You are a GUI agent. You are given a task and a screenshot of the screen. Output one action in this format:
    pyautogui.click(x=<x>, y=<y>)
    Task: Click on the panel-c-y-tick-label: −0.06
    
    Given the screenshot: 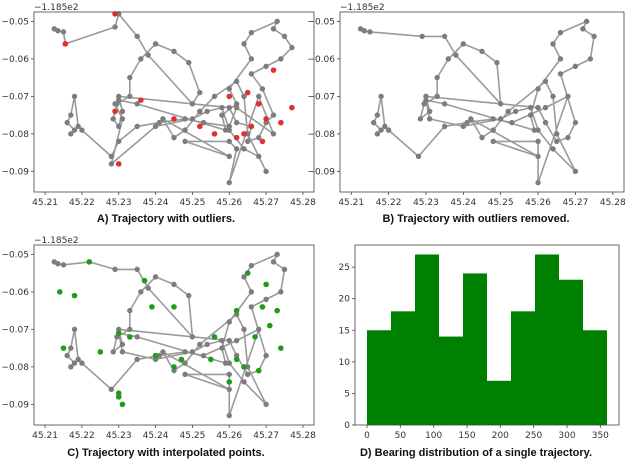 What is the action you would take?
    pyautogui.click(x=15, y=293)
    